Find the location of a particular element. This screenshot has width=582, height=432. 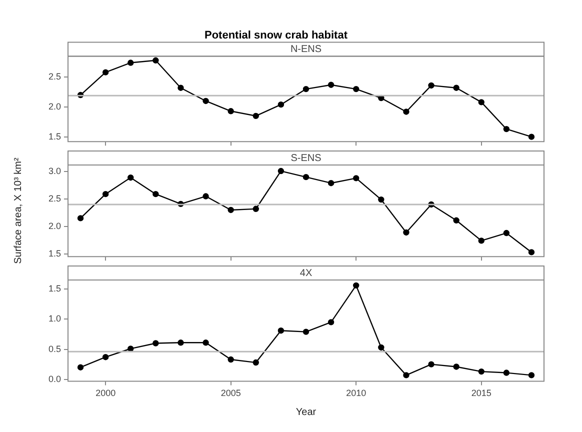

x-tick-label: 2000 is located at coordinates (106, 393).